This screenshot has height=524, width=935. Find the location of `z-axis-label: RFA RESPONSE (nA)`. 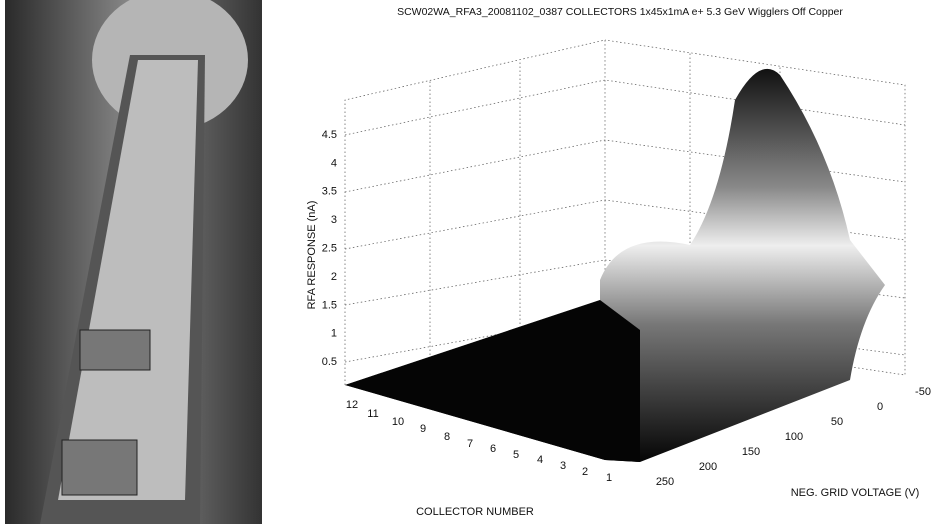

z-axis-label: RFA RESPONSE (nA) is located at coordinates (312, 255).